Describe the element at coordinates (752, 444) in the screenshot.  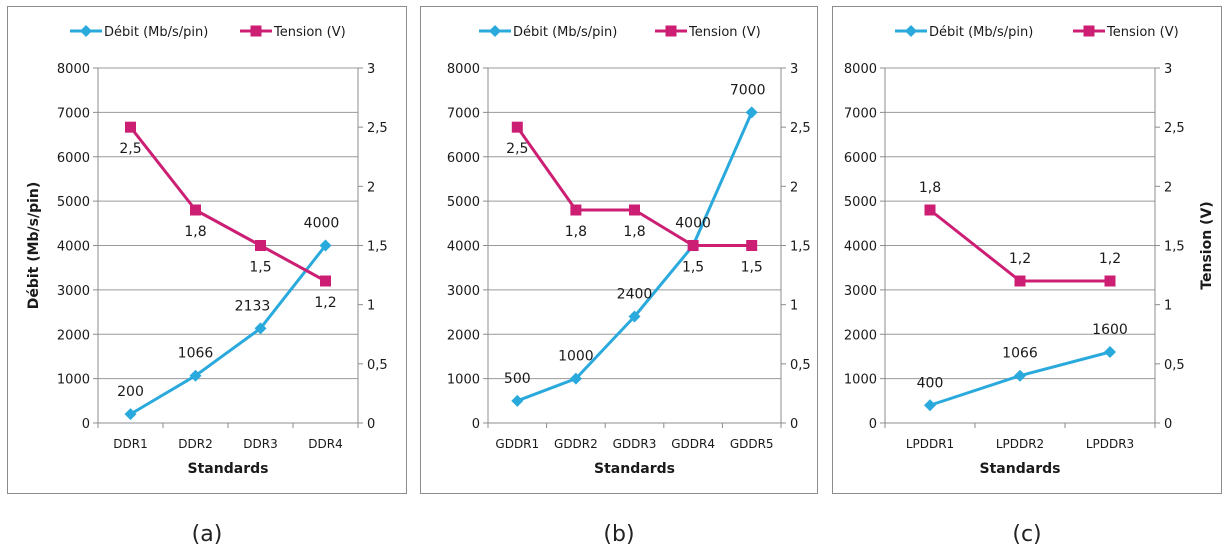
I see `x-tick-label: GDDR5` at that location.